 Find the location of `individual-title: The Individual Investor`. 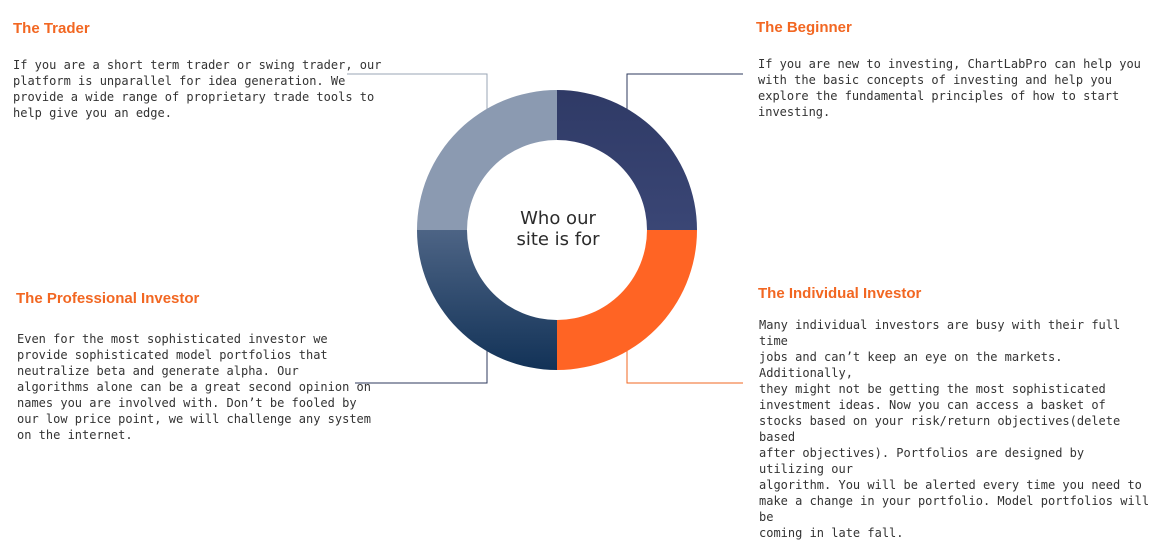

individual-title: The Individual Investor is located at coordinates (840, 293).